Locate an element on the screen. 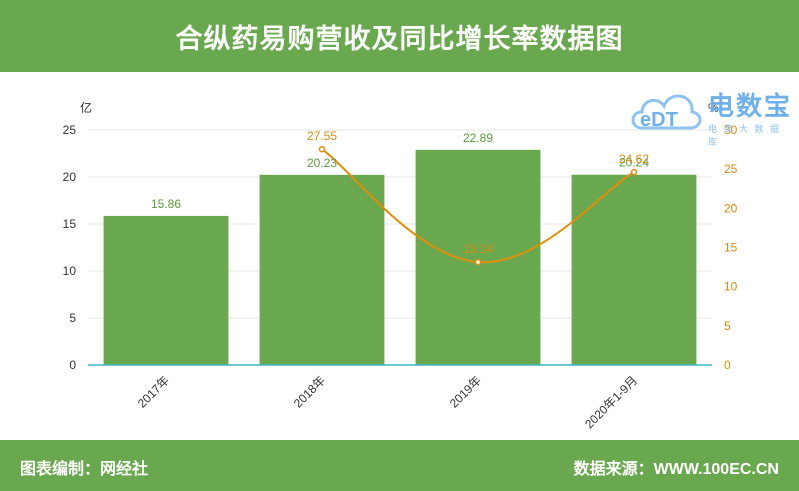  y-left-unit: 亿 is located at coordinates (86, 107).